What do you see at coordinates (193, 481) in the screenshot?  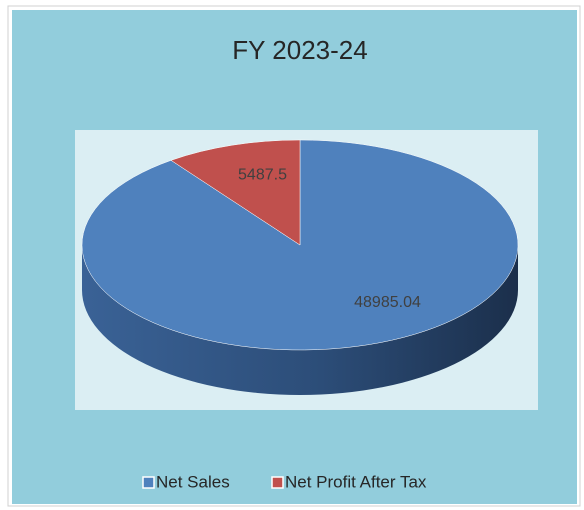 I see `legend-label: Net Sales` at bounding box center [193, 481].